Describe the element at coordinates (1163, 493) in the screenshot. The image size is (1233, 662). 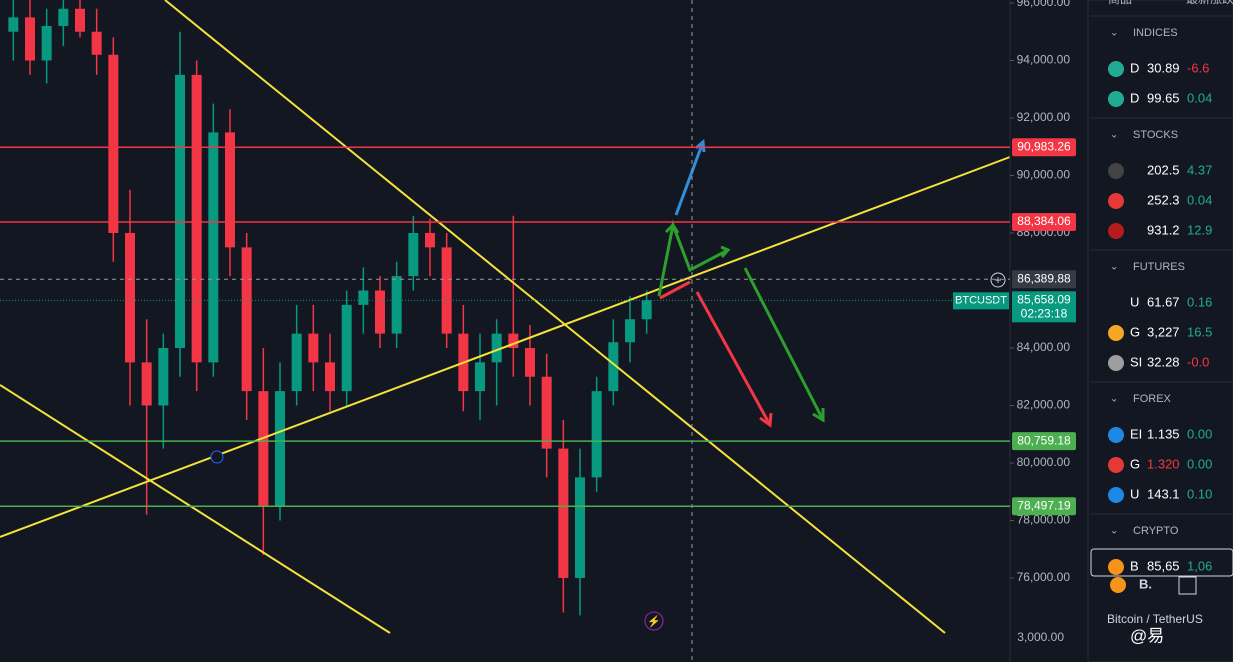
I see `row-last: 143.1` at that location.